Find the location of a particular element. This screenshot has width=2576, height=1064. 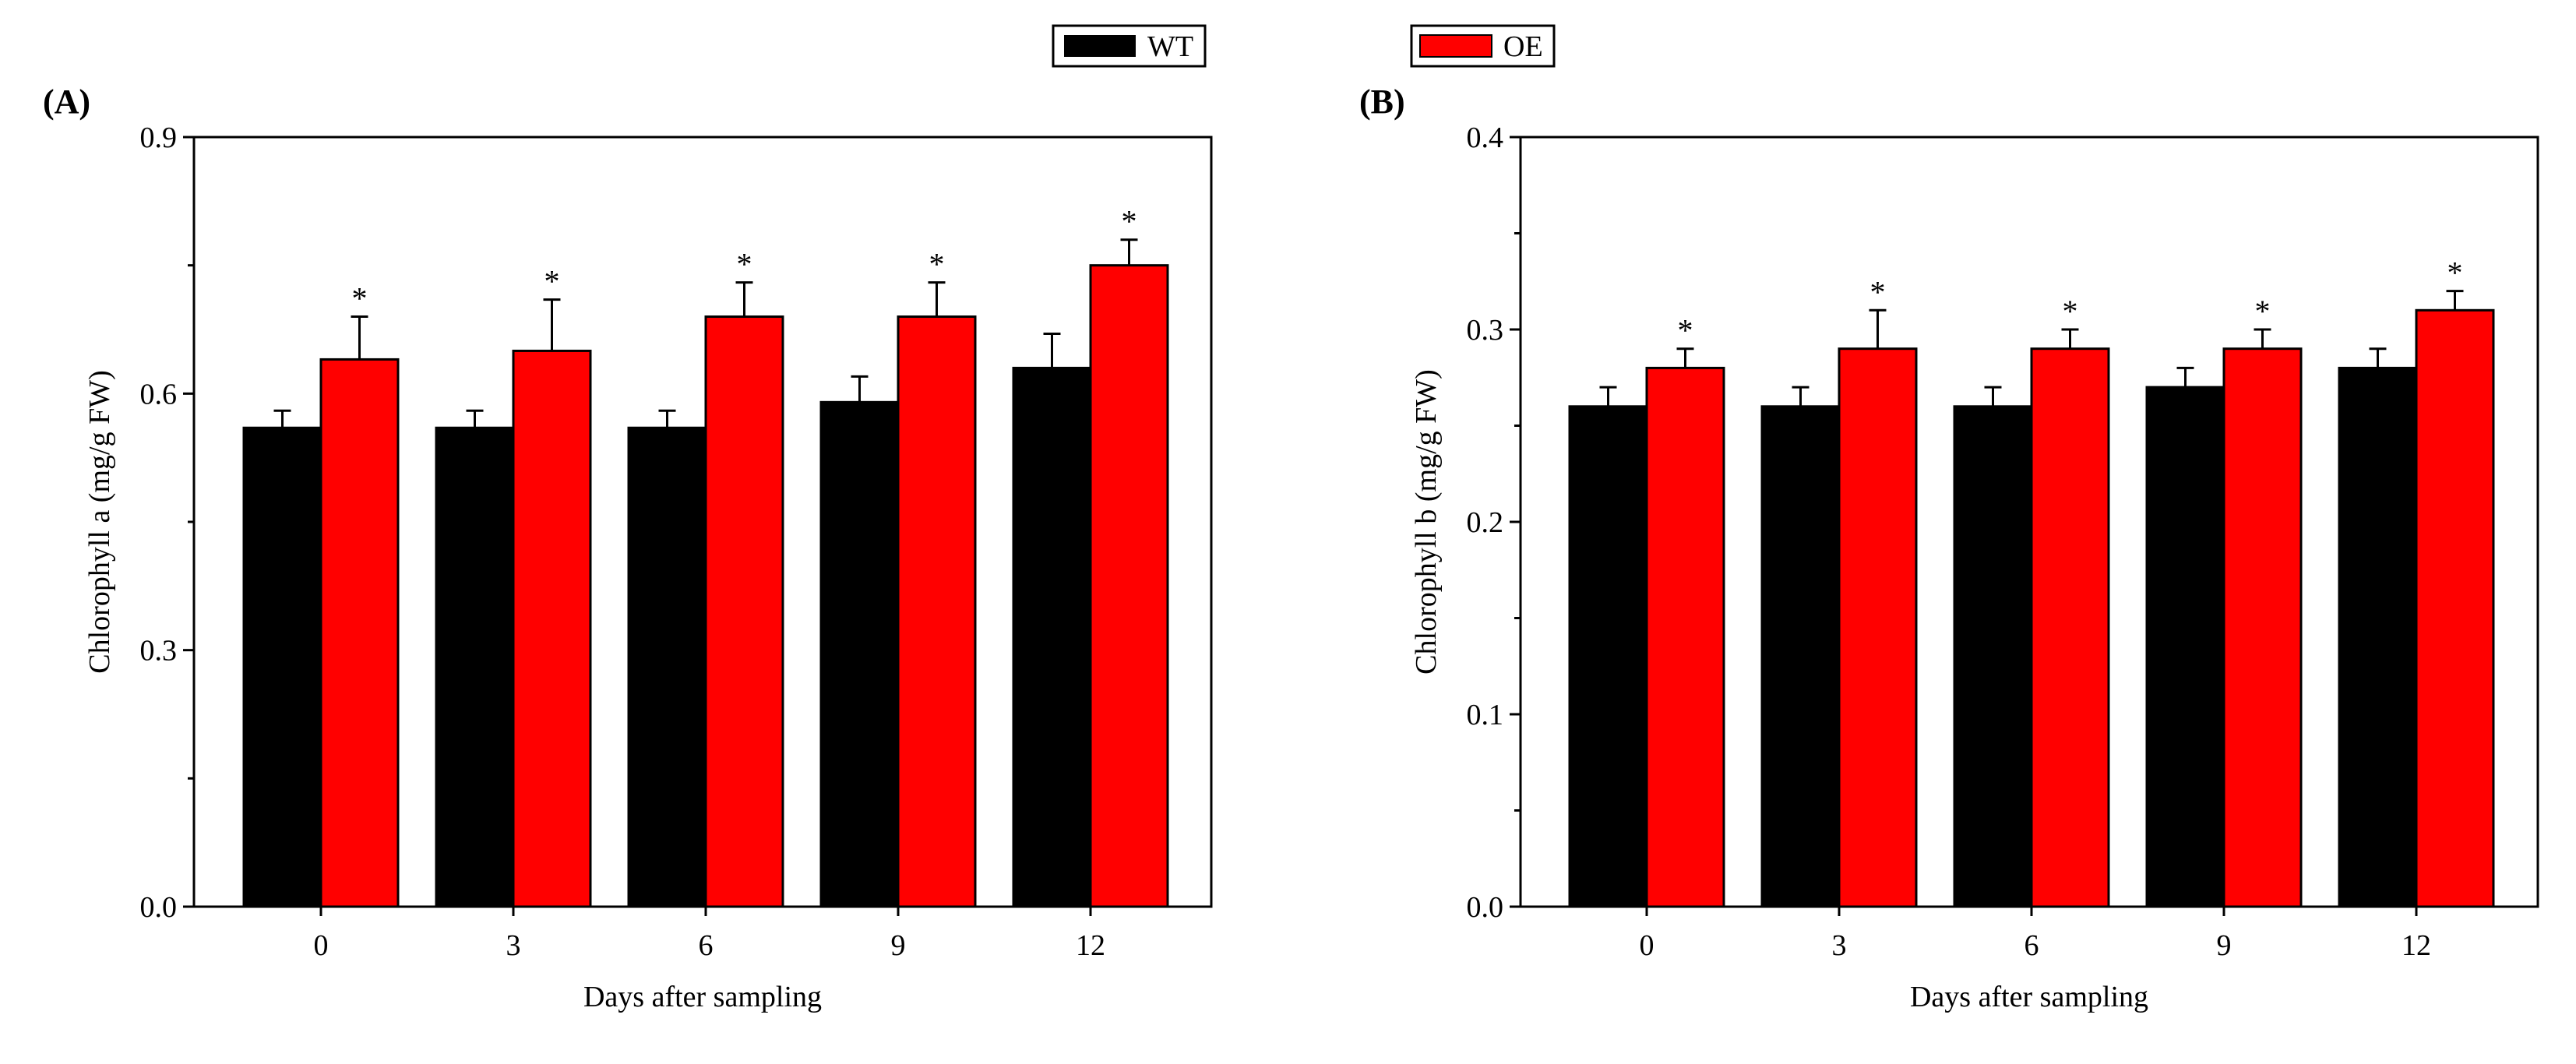

panel-b-ytick-label-0.2: 0.2 is located at coordinates (1485, 522).